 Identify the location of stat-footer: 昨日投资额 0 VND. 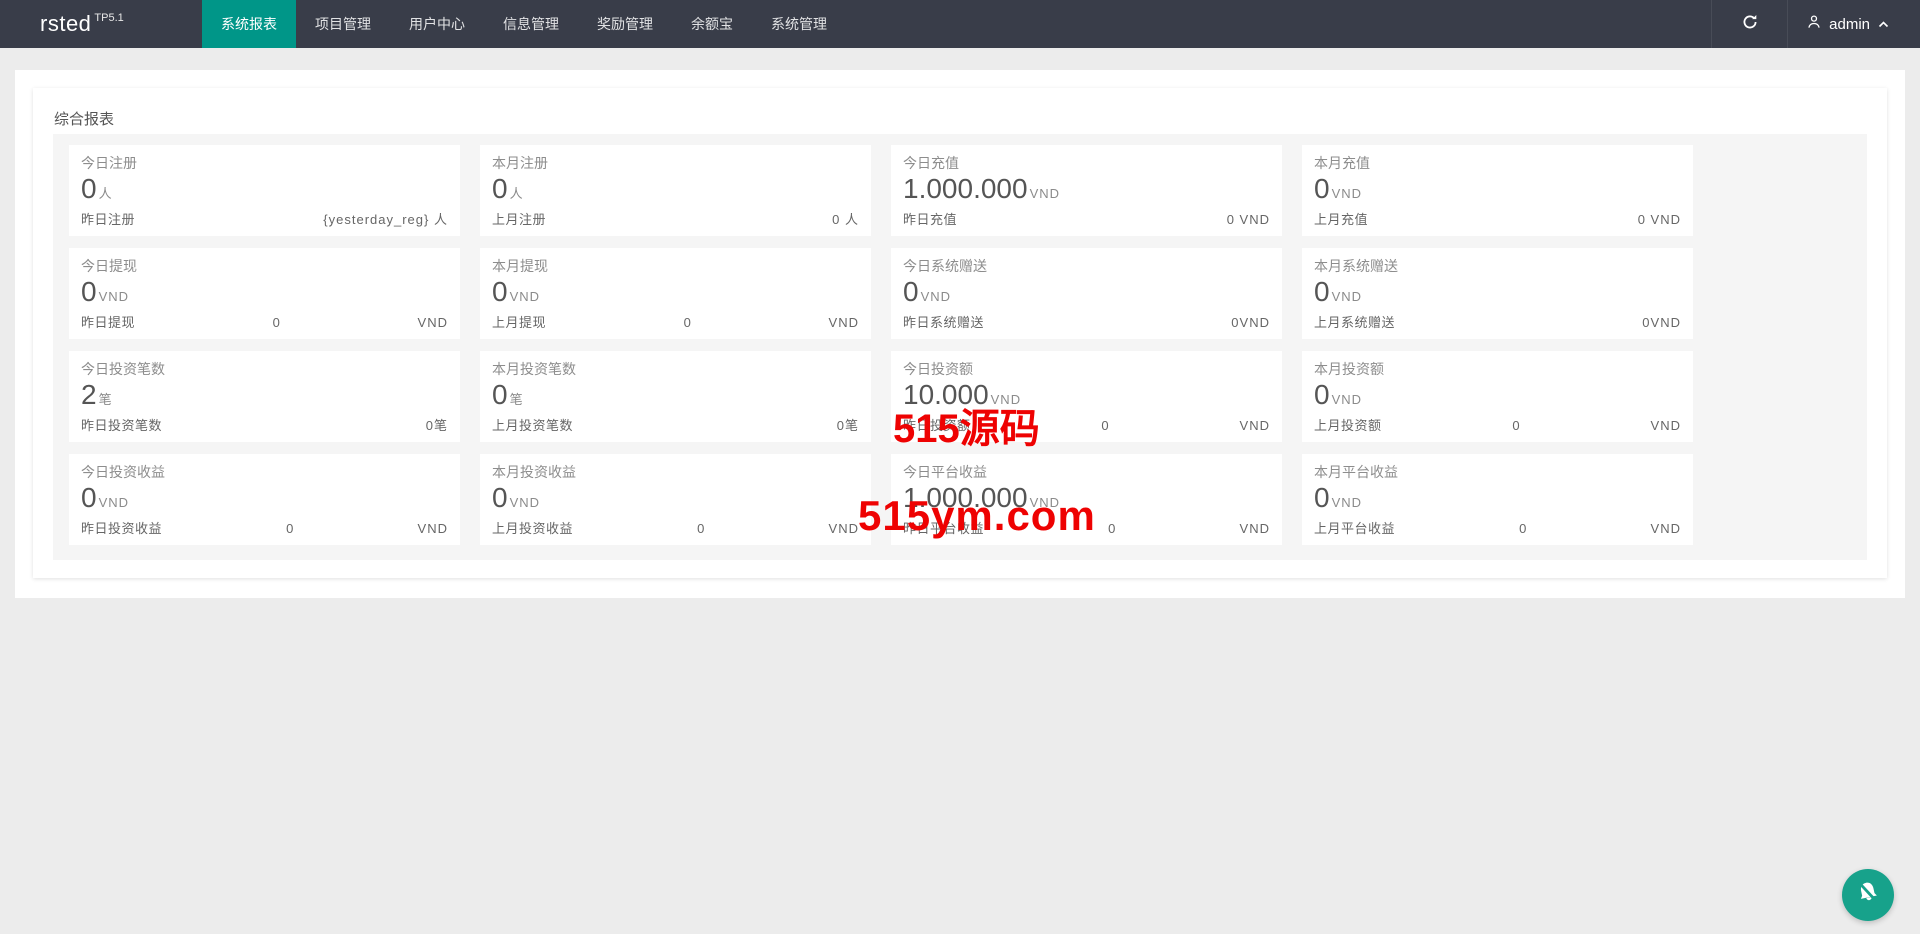
(1086, 424).